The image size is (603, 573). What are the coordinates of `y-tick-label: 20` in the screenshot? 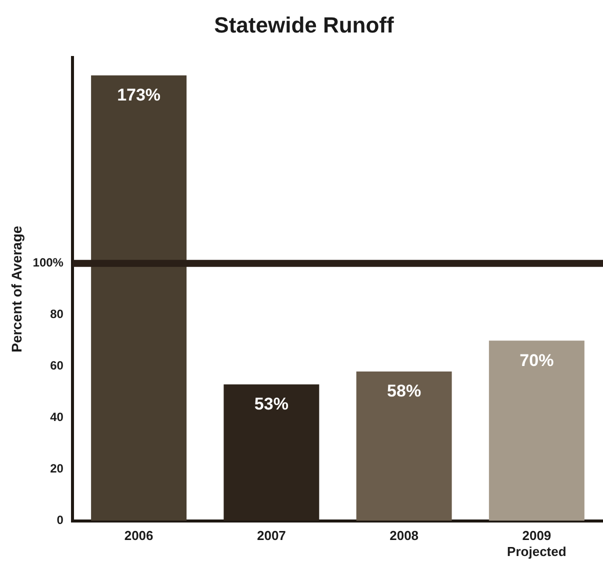 It's located at (57, 469).